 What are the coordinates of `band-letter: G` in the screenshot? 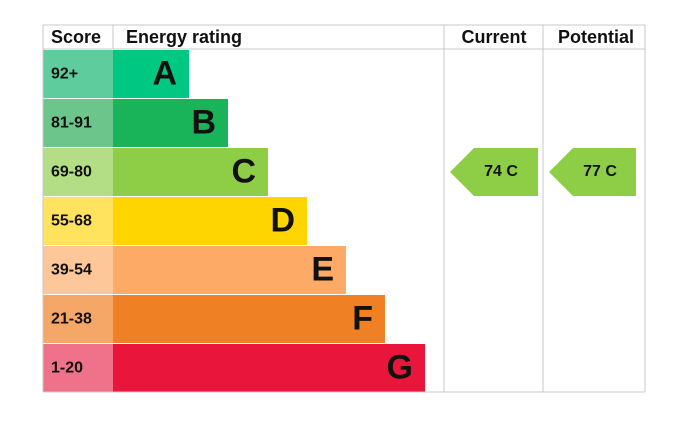 It's located at (400, 367).